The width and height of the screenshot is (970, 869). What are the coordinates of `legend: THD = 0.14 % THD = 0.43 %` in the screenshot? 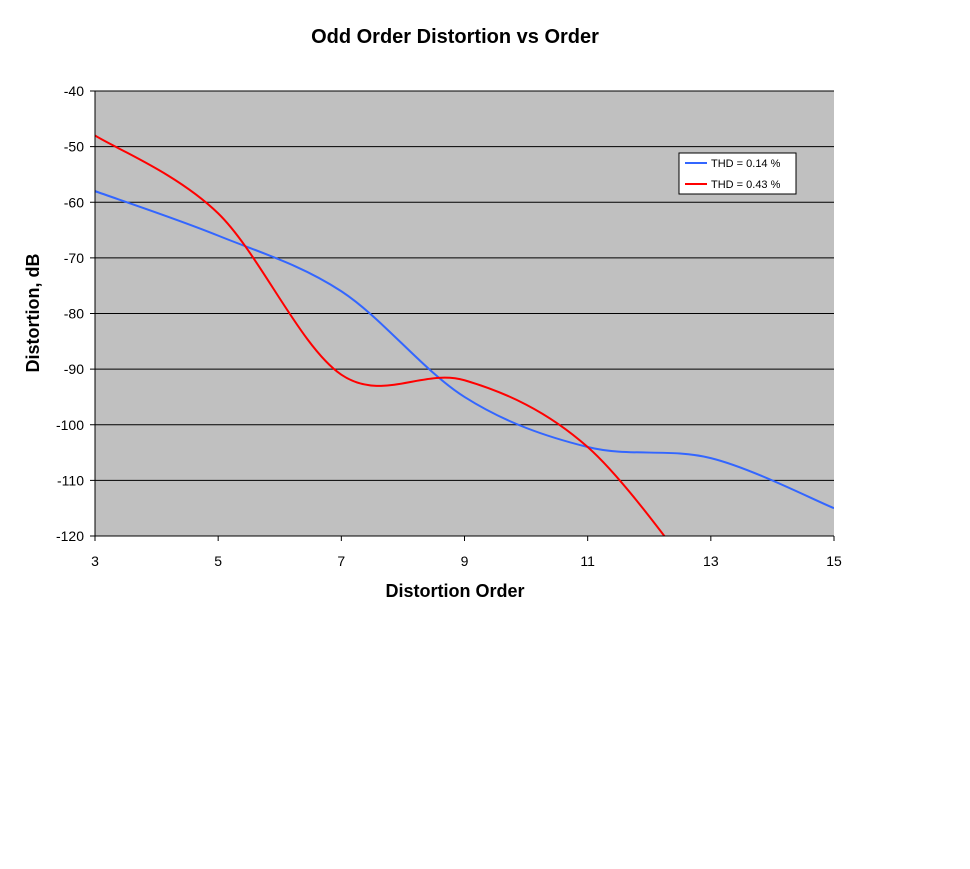 It's located at (737, 173).